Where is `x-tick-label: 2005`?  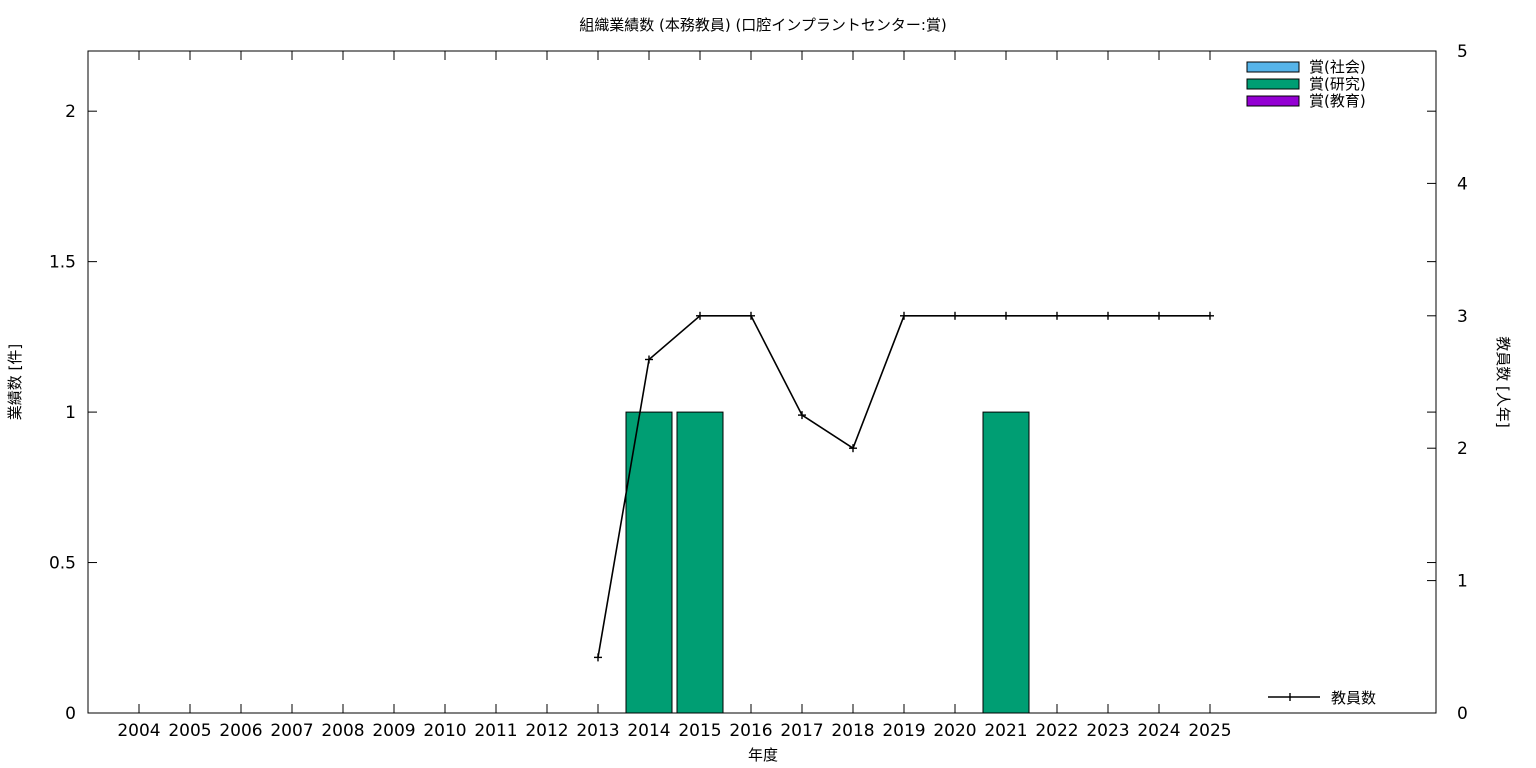
x-tick-label: 2005 is located at coordinates (189, 731).